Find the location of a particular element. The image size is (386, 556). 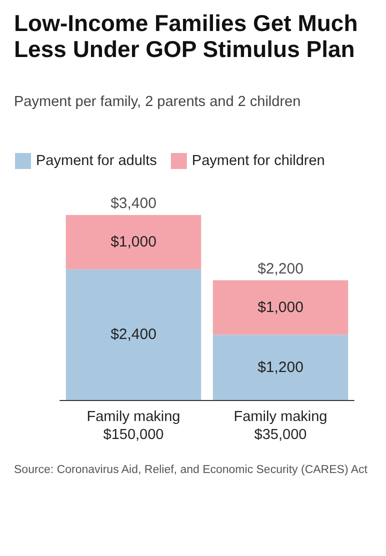

x-tick-label: Family making $150,000 is located at coordinates (133, 426).